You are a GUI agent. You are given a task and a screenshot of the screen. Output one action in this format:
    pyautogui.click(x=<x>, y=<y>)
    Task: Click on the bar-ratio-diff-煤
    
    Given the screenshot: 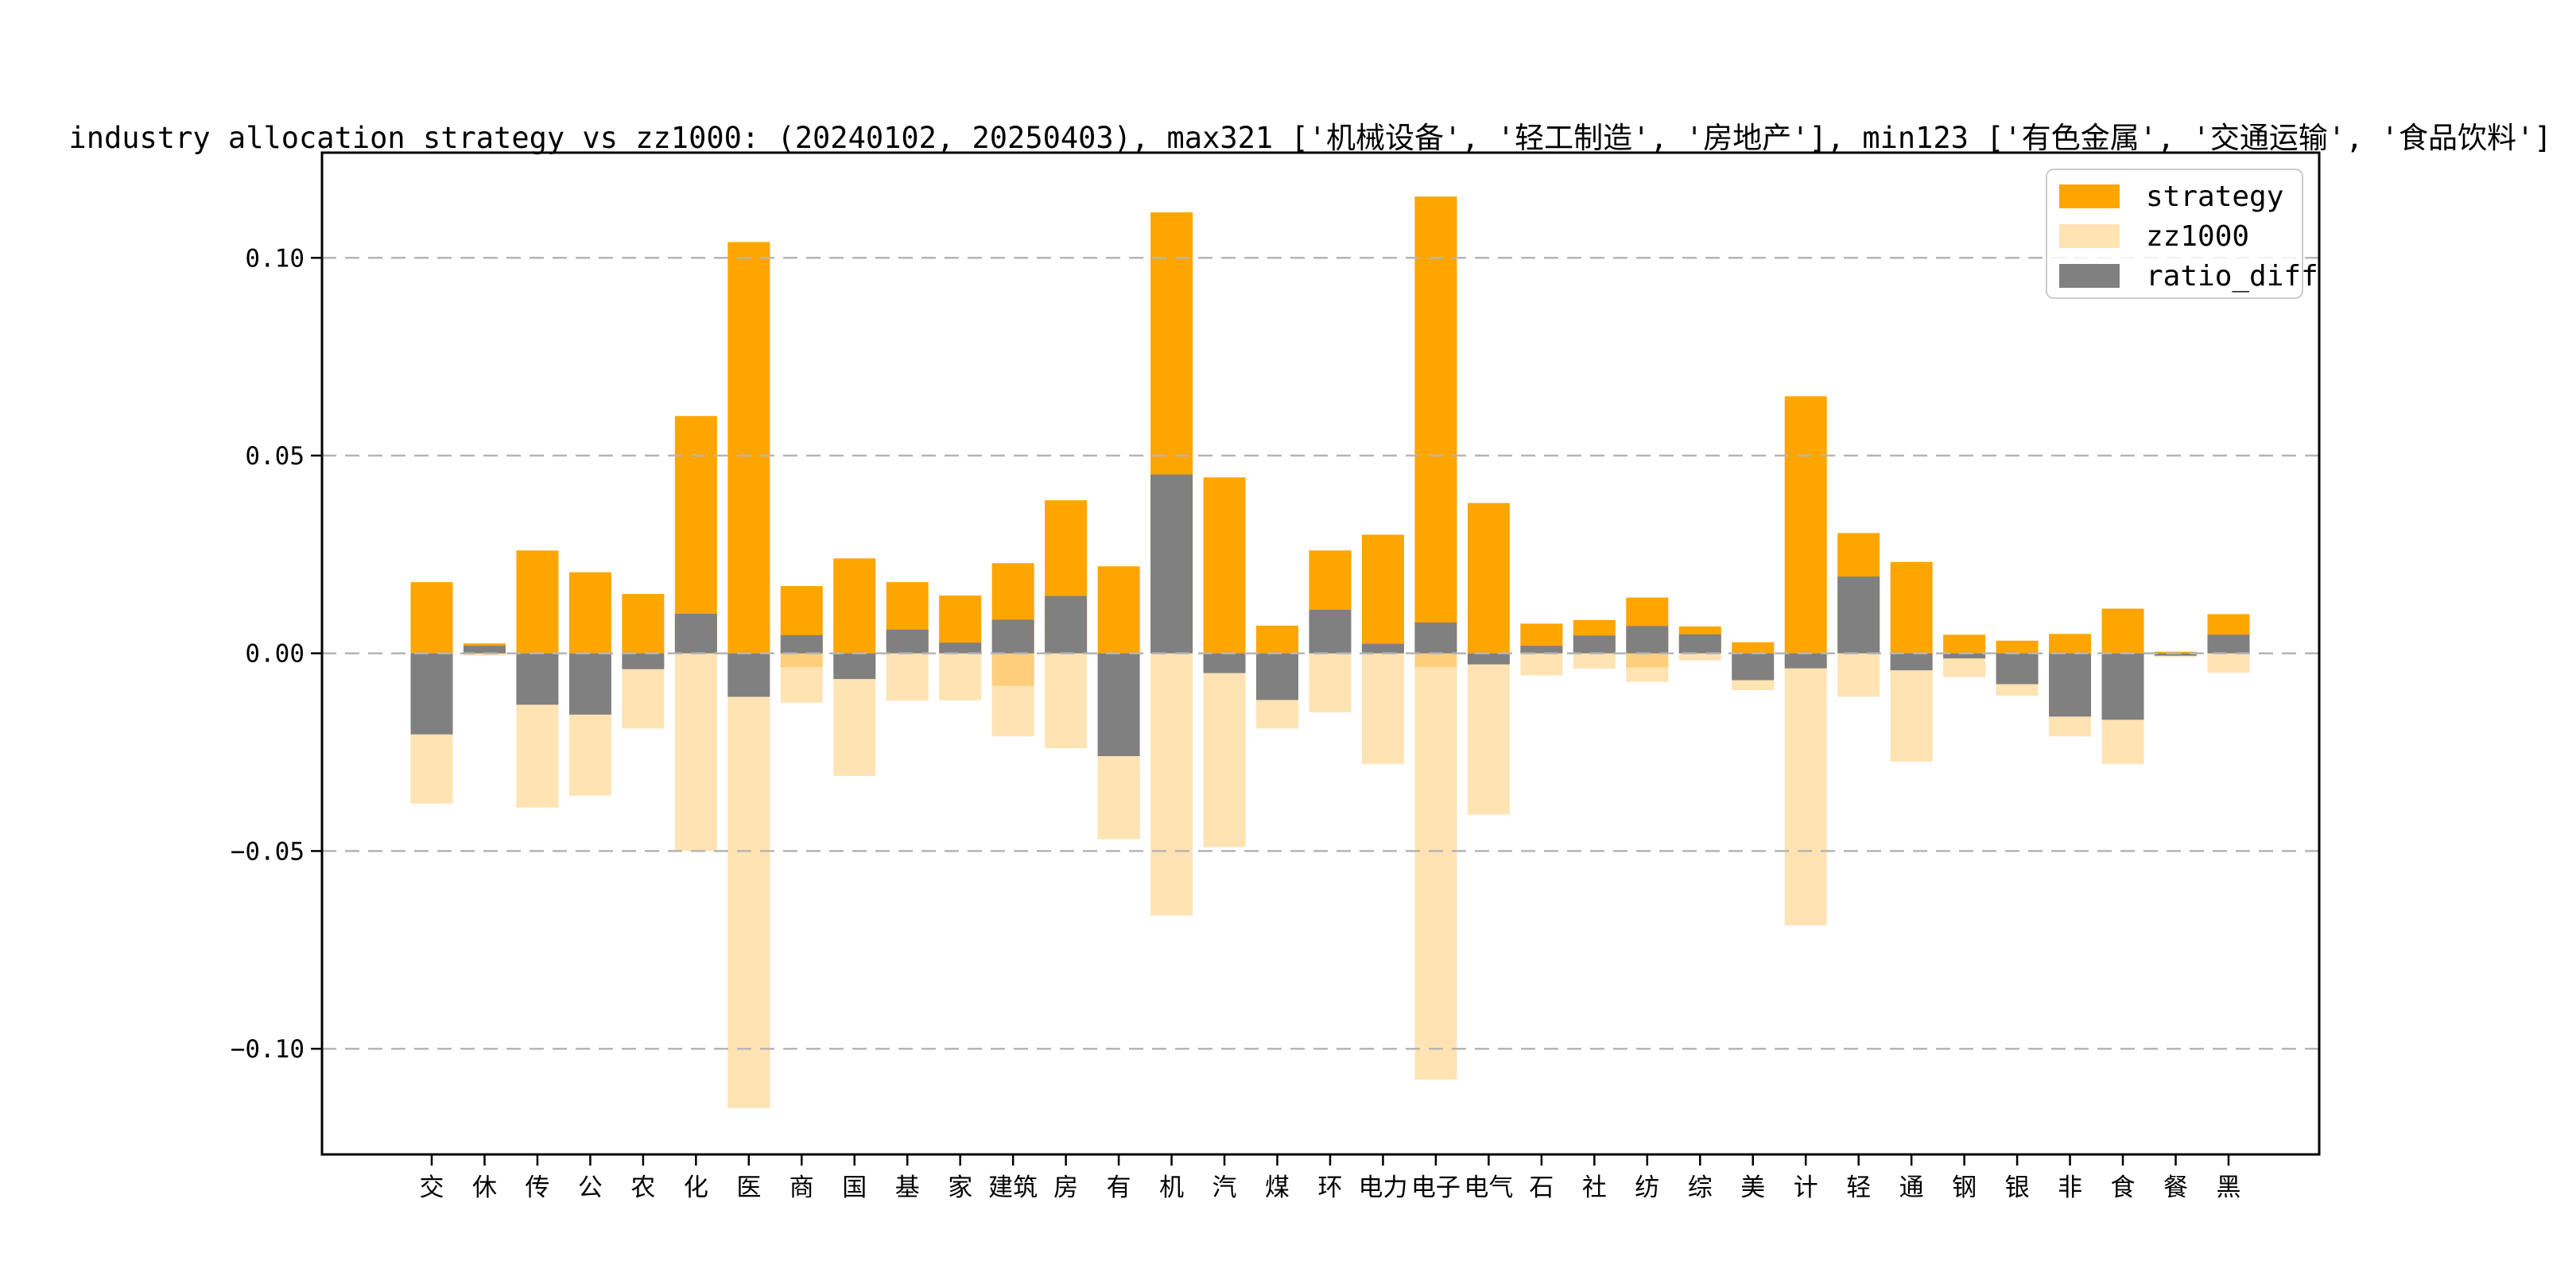 What is the action you would take?
    pyautogui.click(x=1278, y=676)
    